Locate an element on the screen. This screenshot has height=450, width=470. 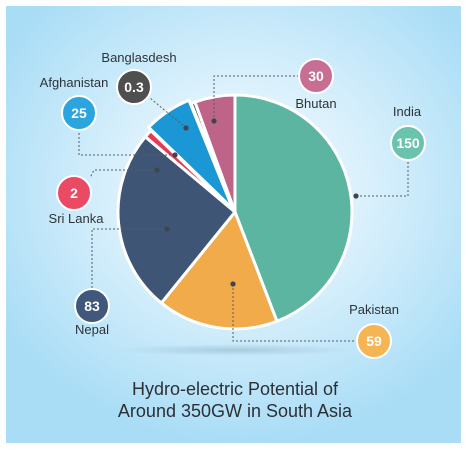
pie-slice-india is located at coordinates (293, 208).